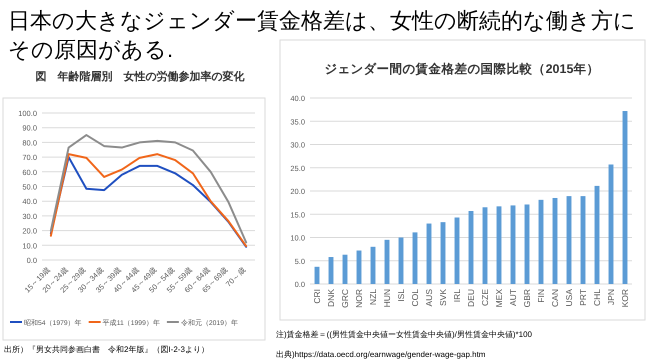  What do you see at coordinates (485, 297) in the screenshot?
I see `x-tick-label: CZE` at bounding box center [485, 297].